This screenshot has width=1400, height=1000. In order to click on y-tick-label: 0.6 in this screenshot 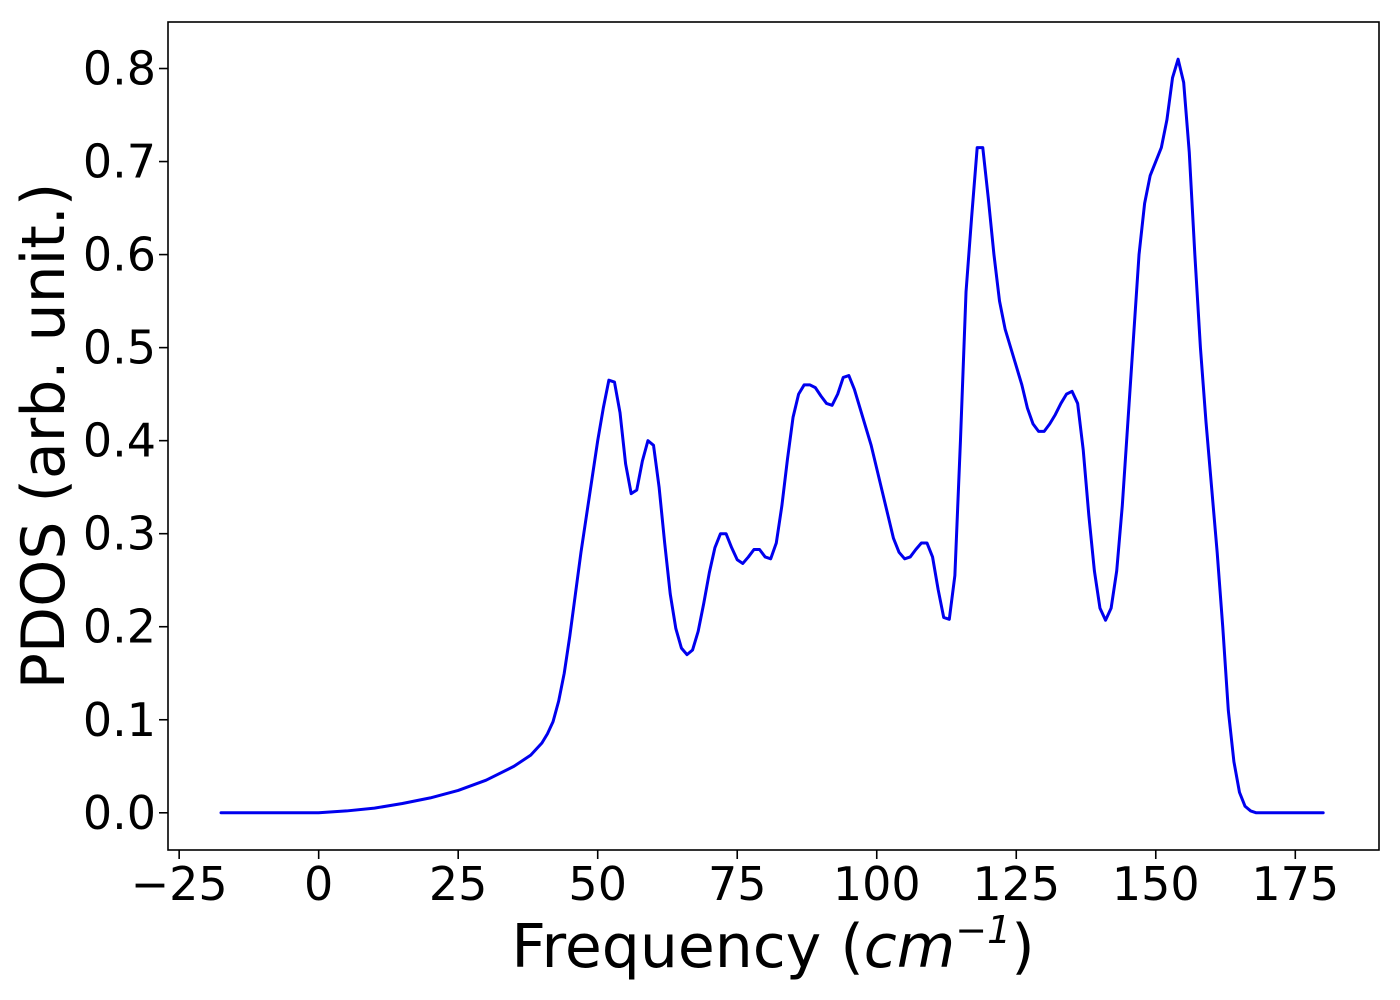, I will do `click(119, 255)`.